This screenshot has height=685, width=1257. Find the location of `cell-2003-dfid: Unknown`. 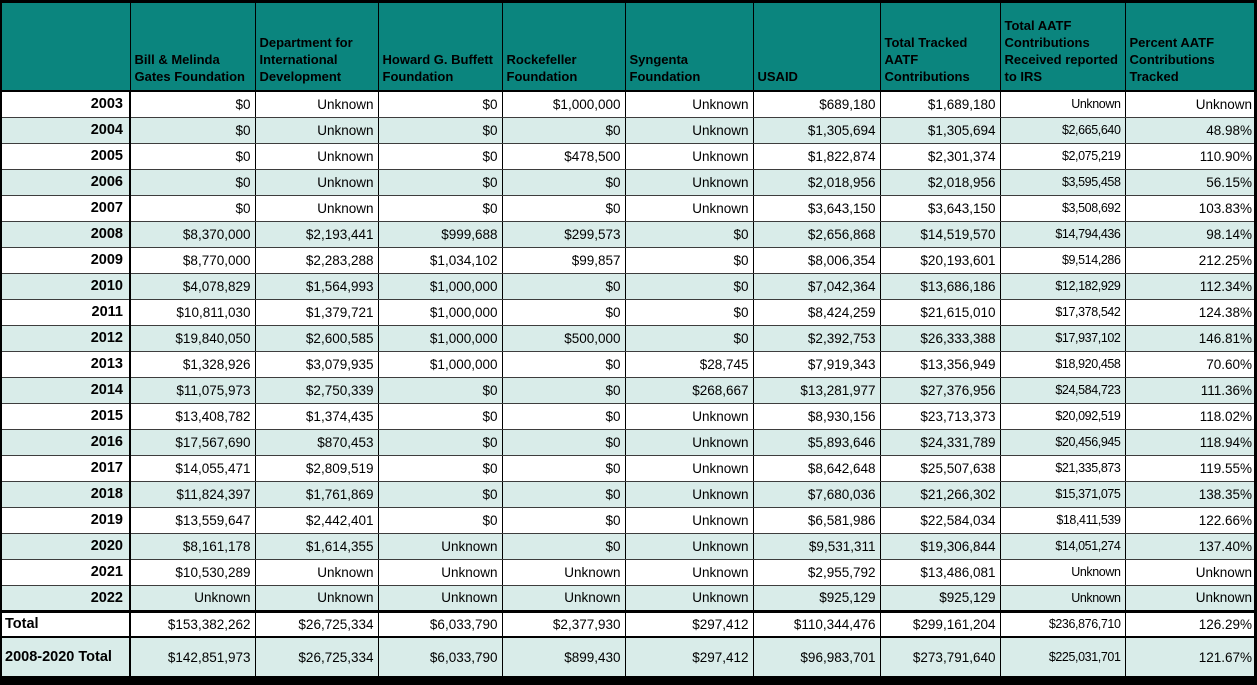

cell-2003-dfid: Unknown is located at coordinates (317, 104).